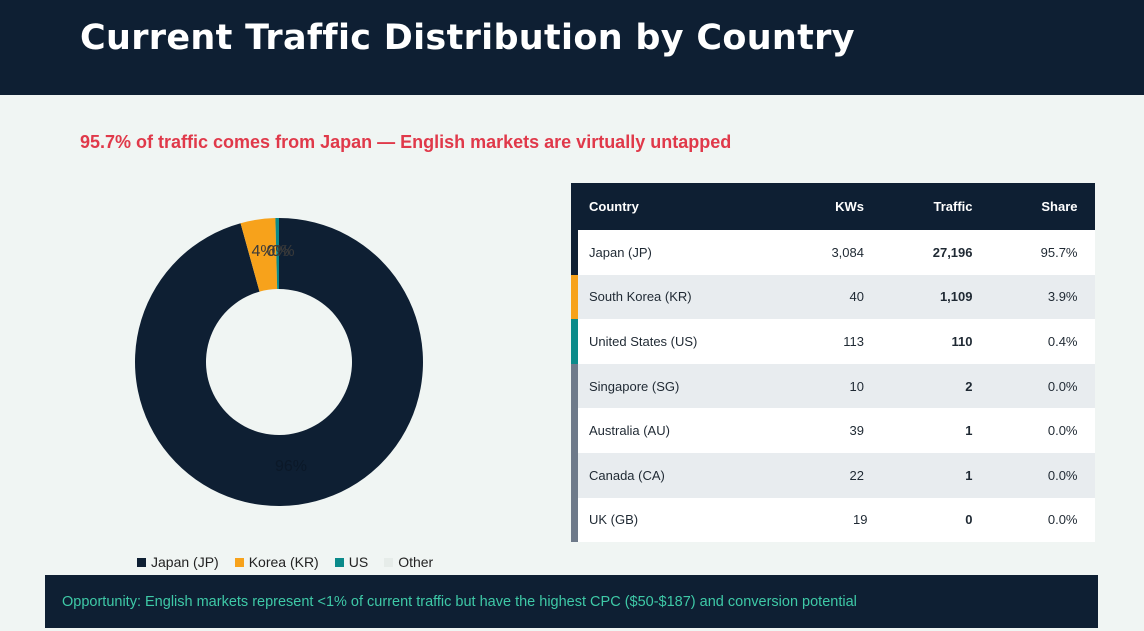  I want to click on legend-label: Other, so click(416, 562).